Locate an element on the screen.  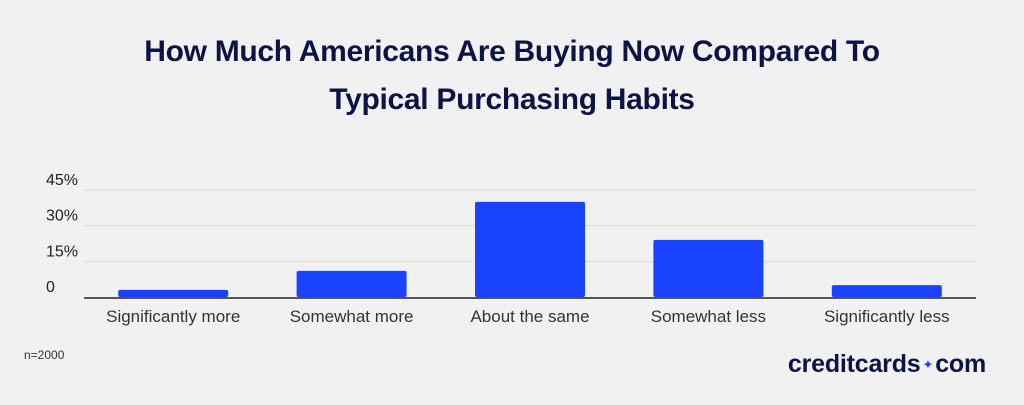
sample-size-note: n=2000 is located at coordinates (44, 355).